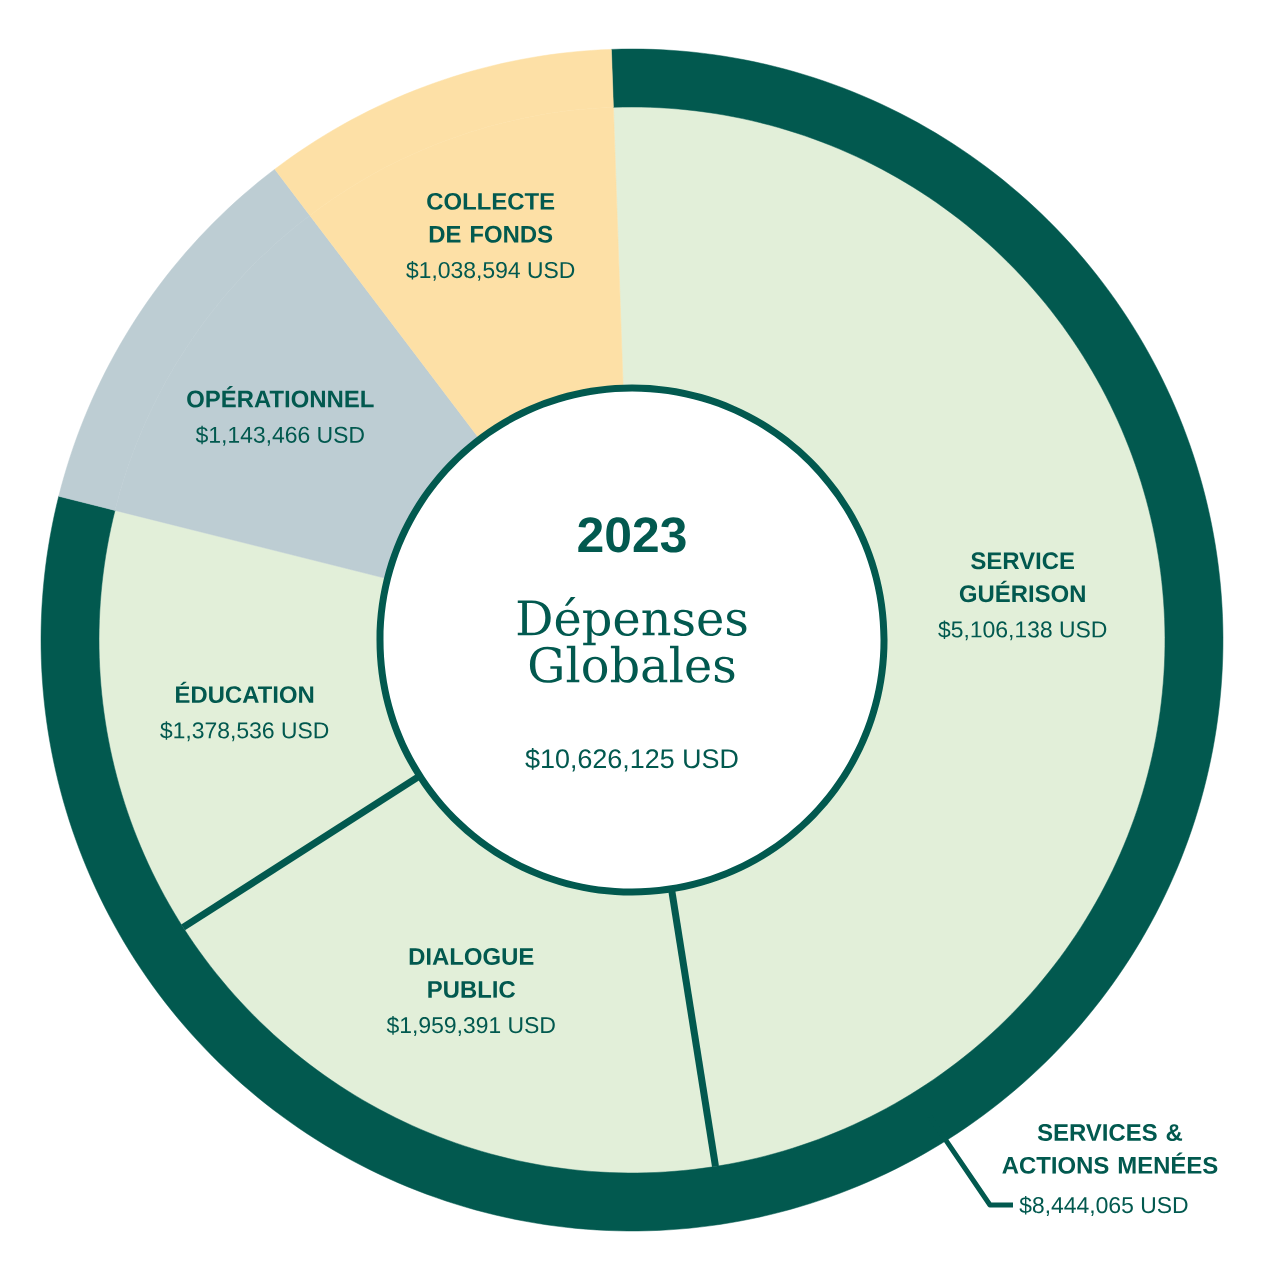  What do you see at coordinates (244, 731) in the screenshot?
I see `data-label: $1,378,536 USD` at bounding box center [244, 731].